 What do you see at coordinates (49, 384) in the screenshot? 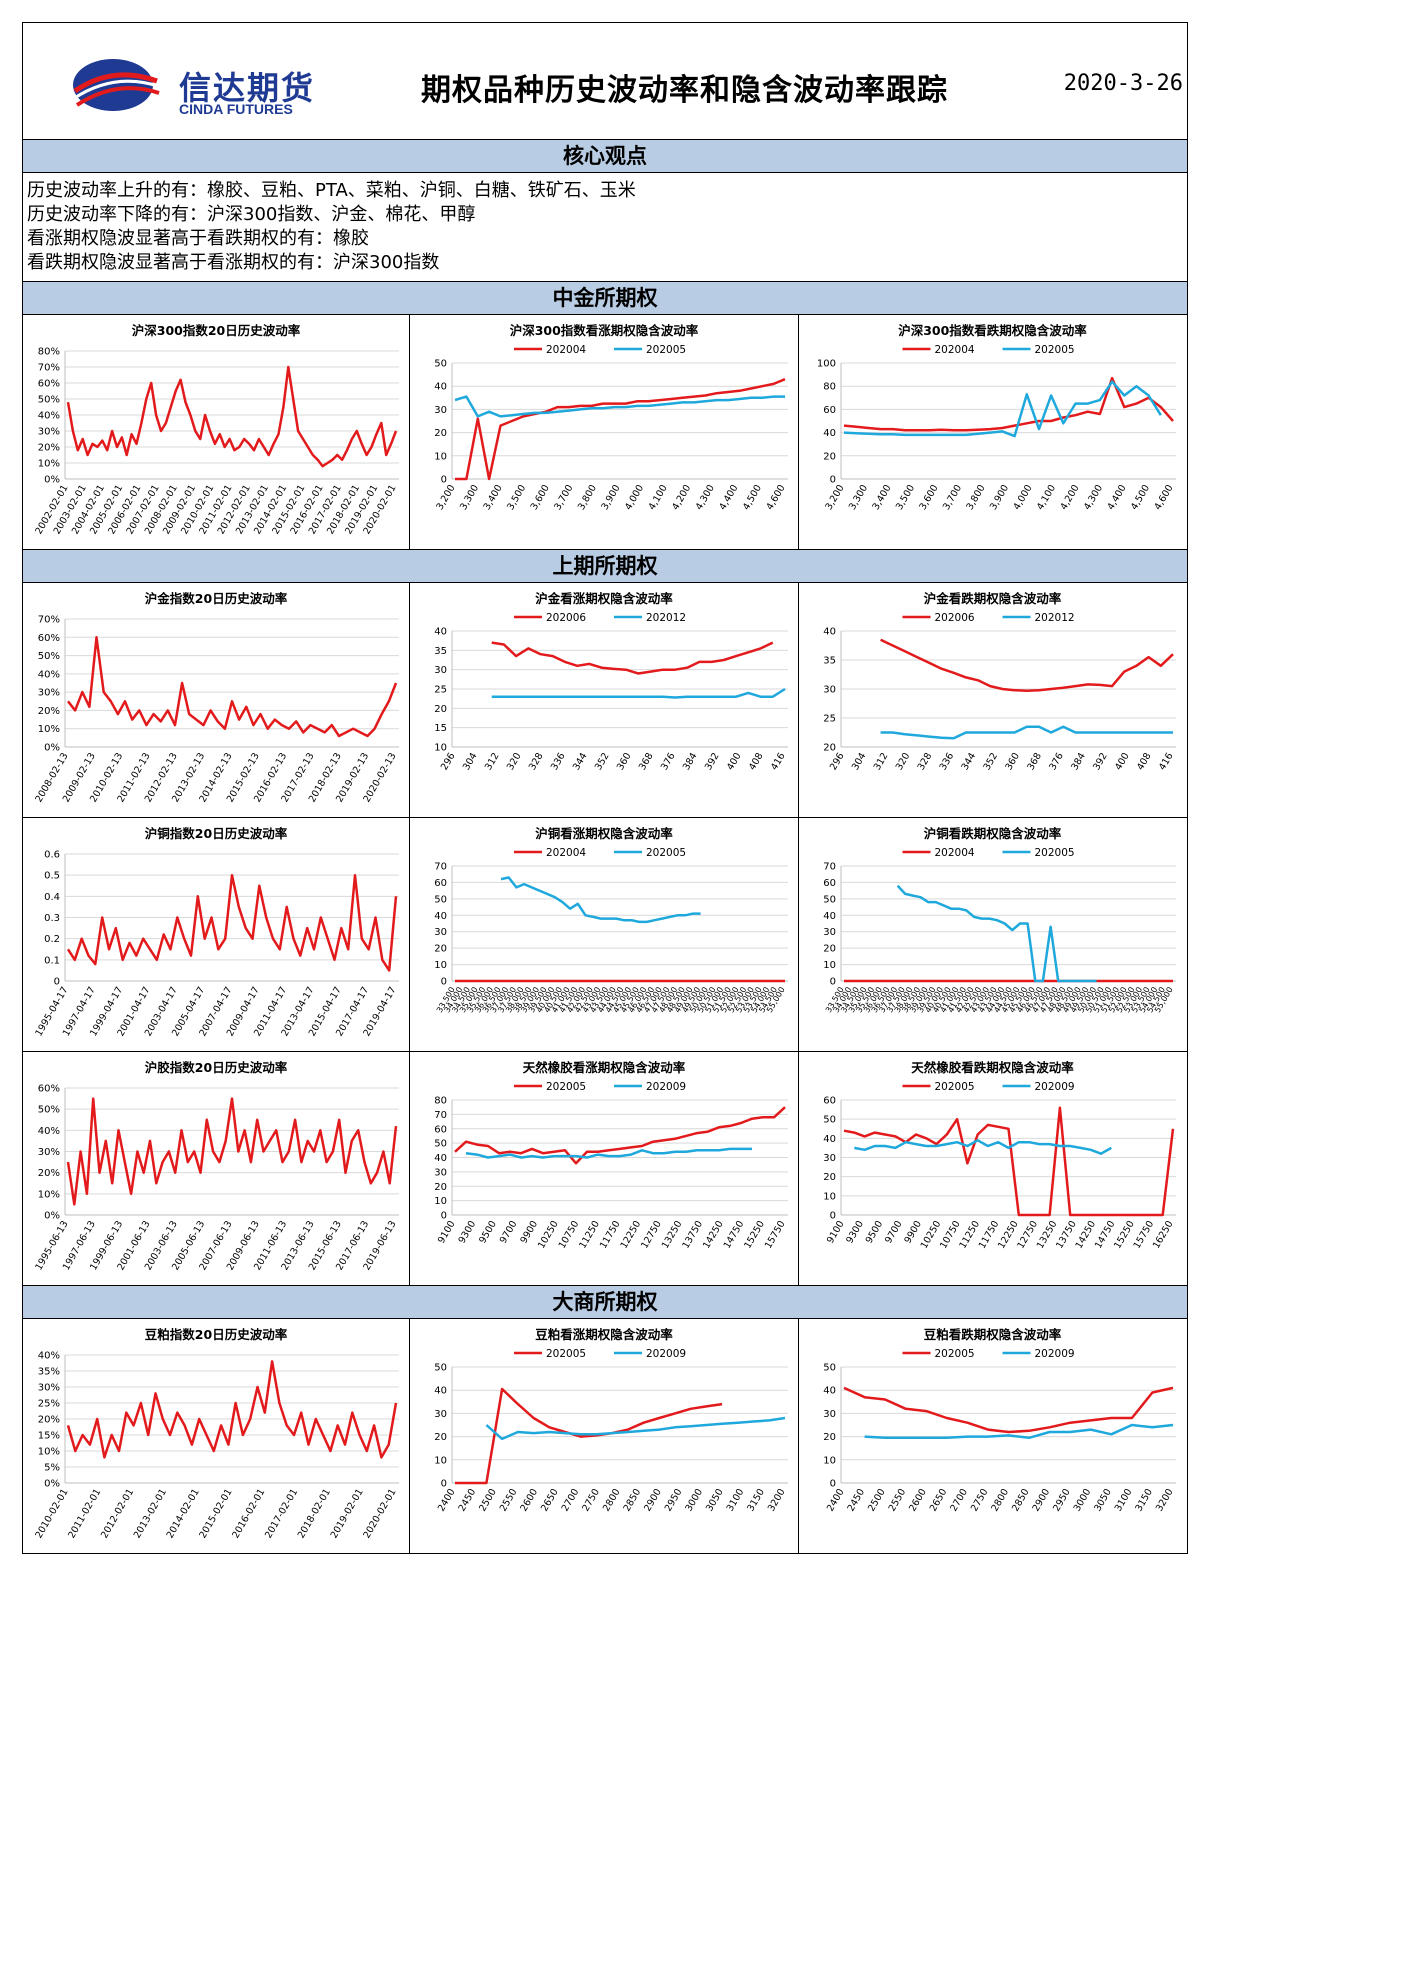
I see `y-tick-label: 60%` at bounding box center [49, 384].